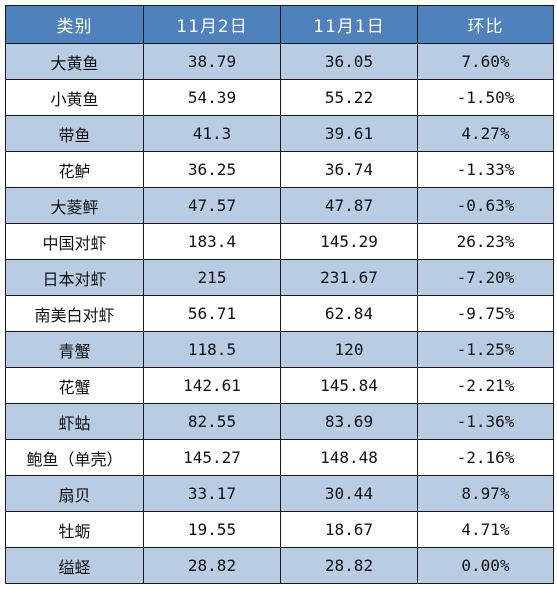 Image resolution: width=557 pixels, height=589 pixels. Describe the element at coordinates (212, 205) in the screenshot. I see `nov-2-price-cell: 47.57` at that location.